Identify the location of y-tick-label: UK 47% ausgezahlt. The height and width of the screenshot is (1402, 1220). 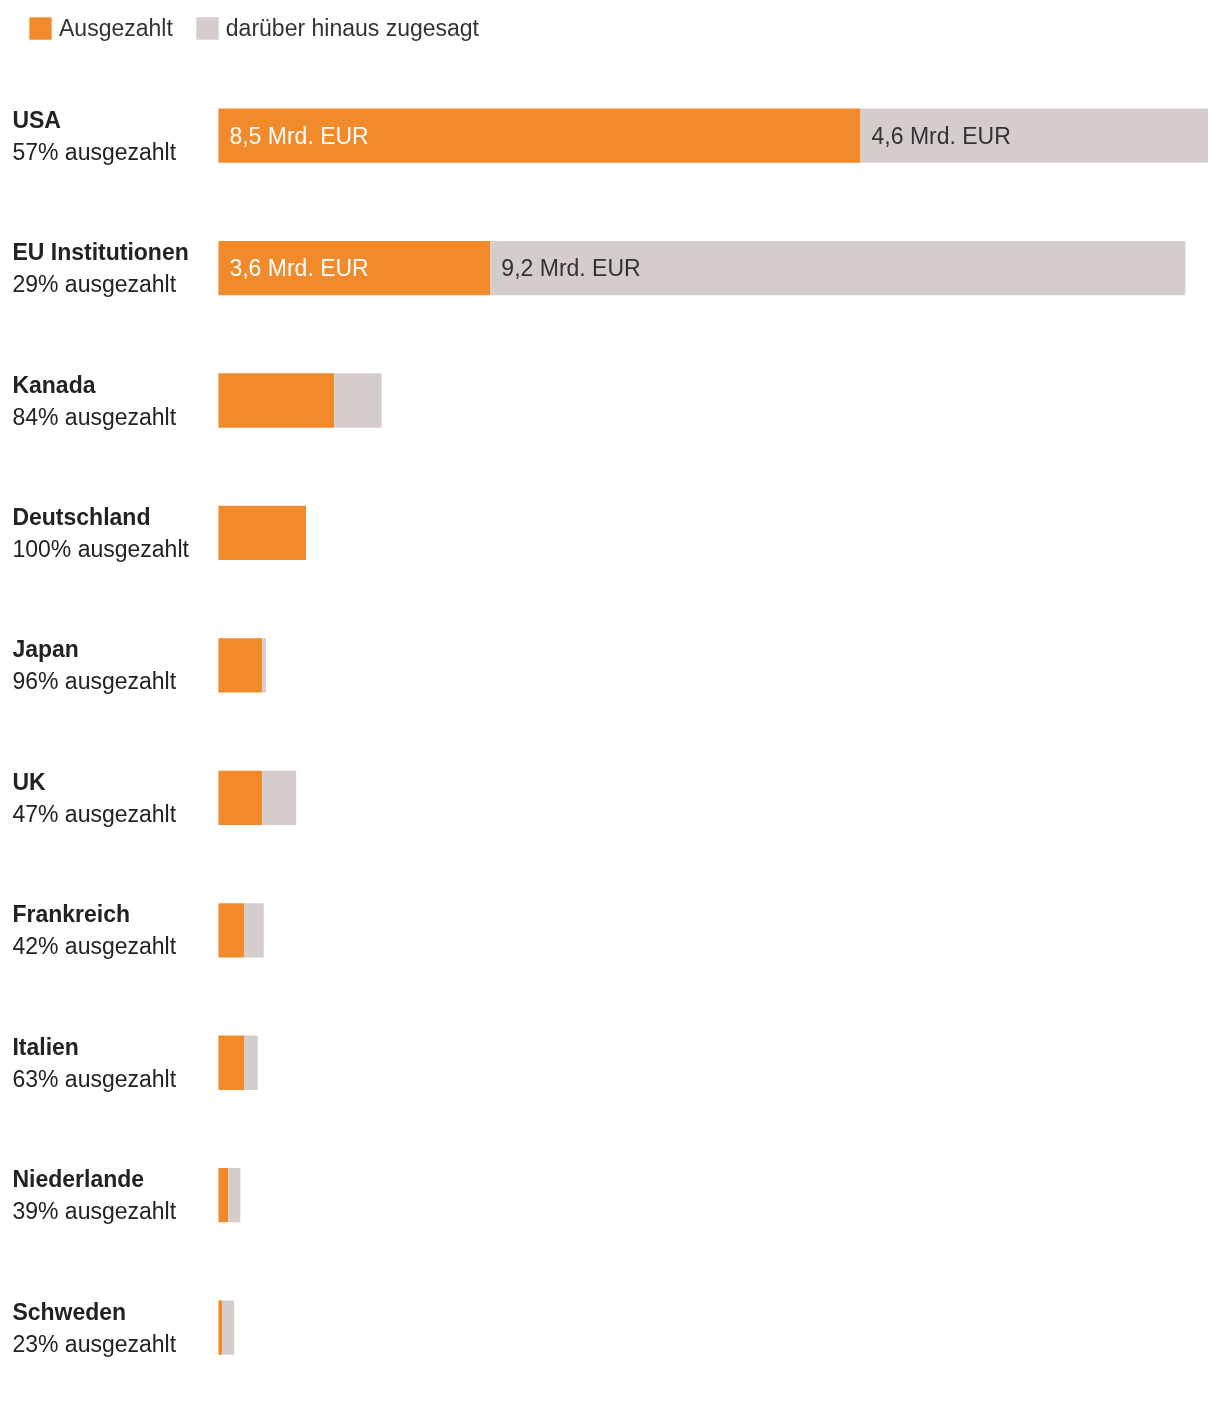
(94, 797).